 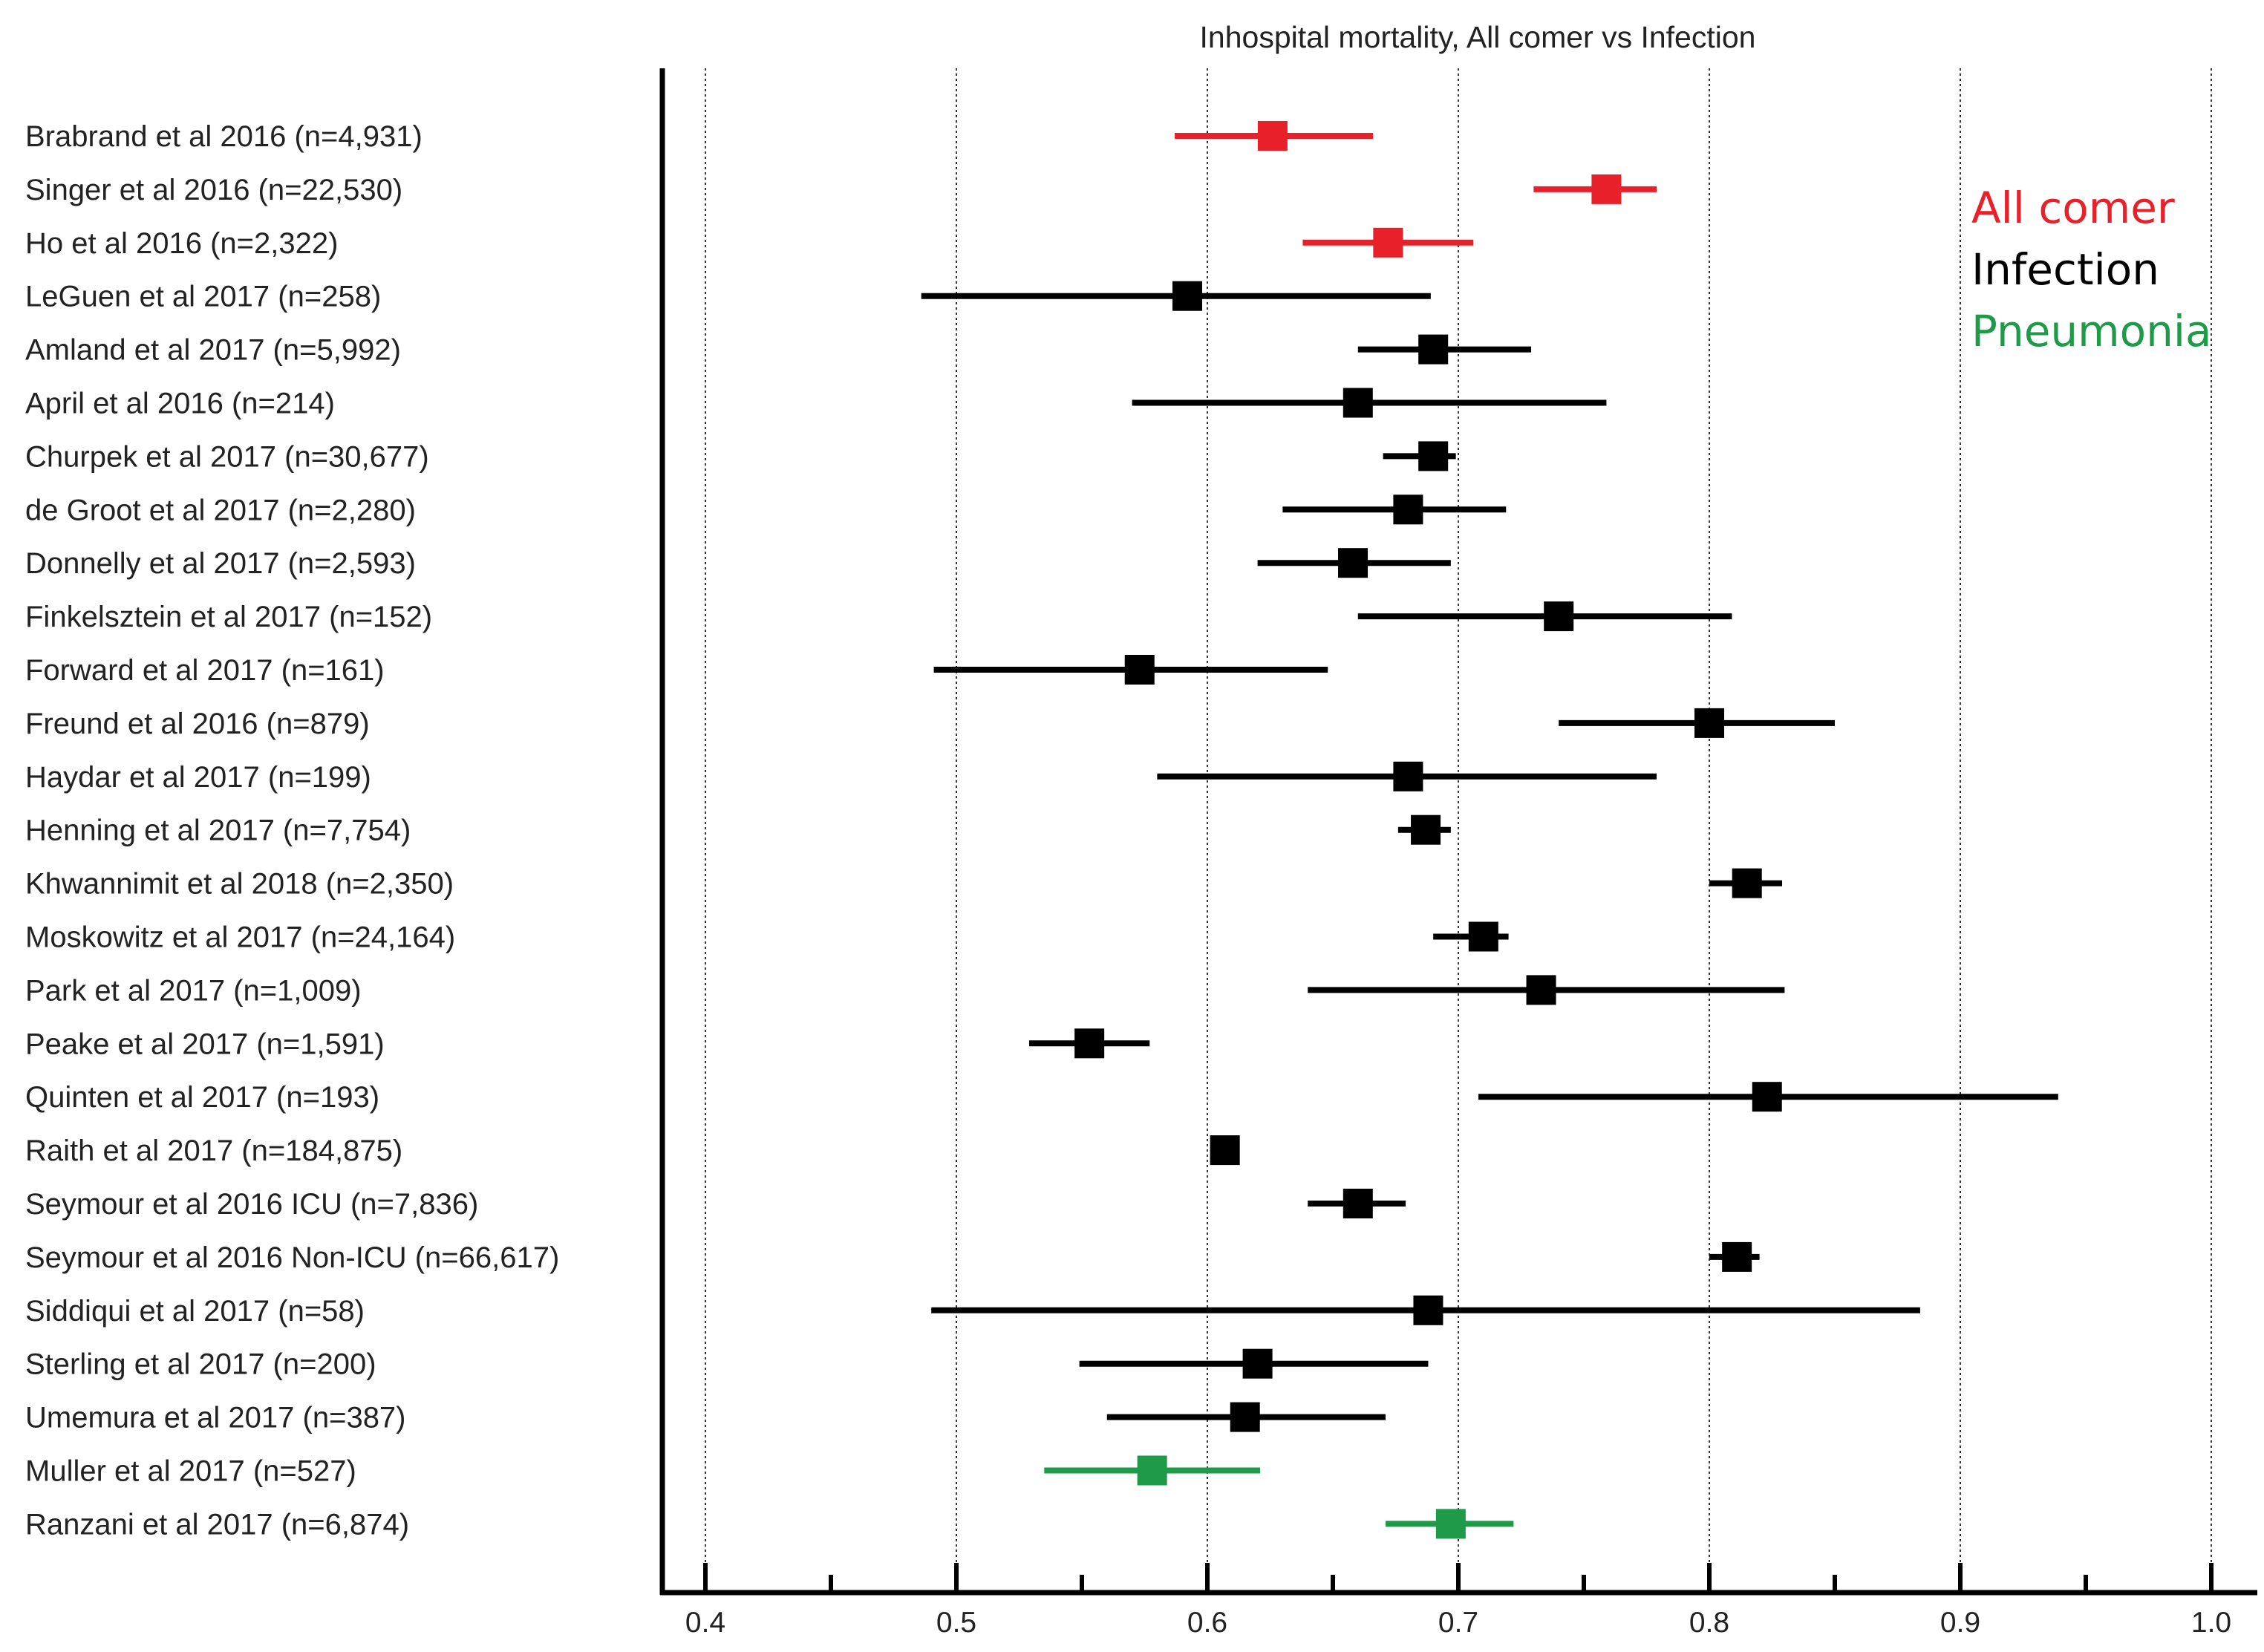 What do you see at coordinates (227, 456) in the screenshot?
I see `study-label: Churpek et al 2017 (n=30,677)` at bounding box center [227, 456].